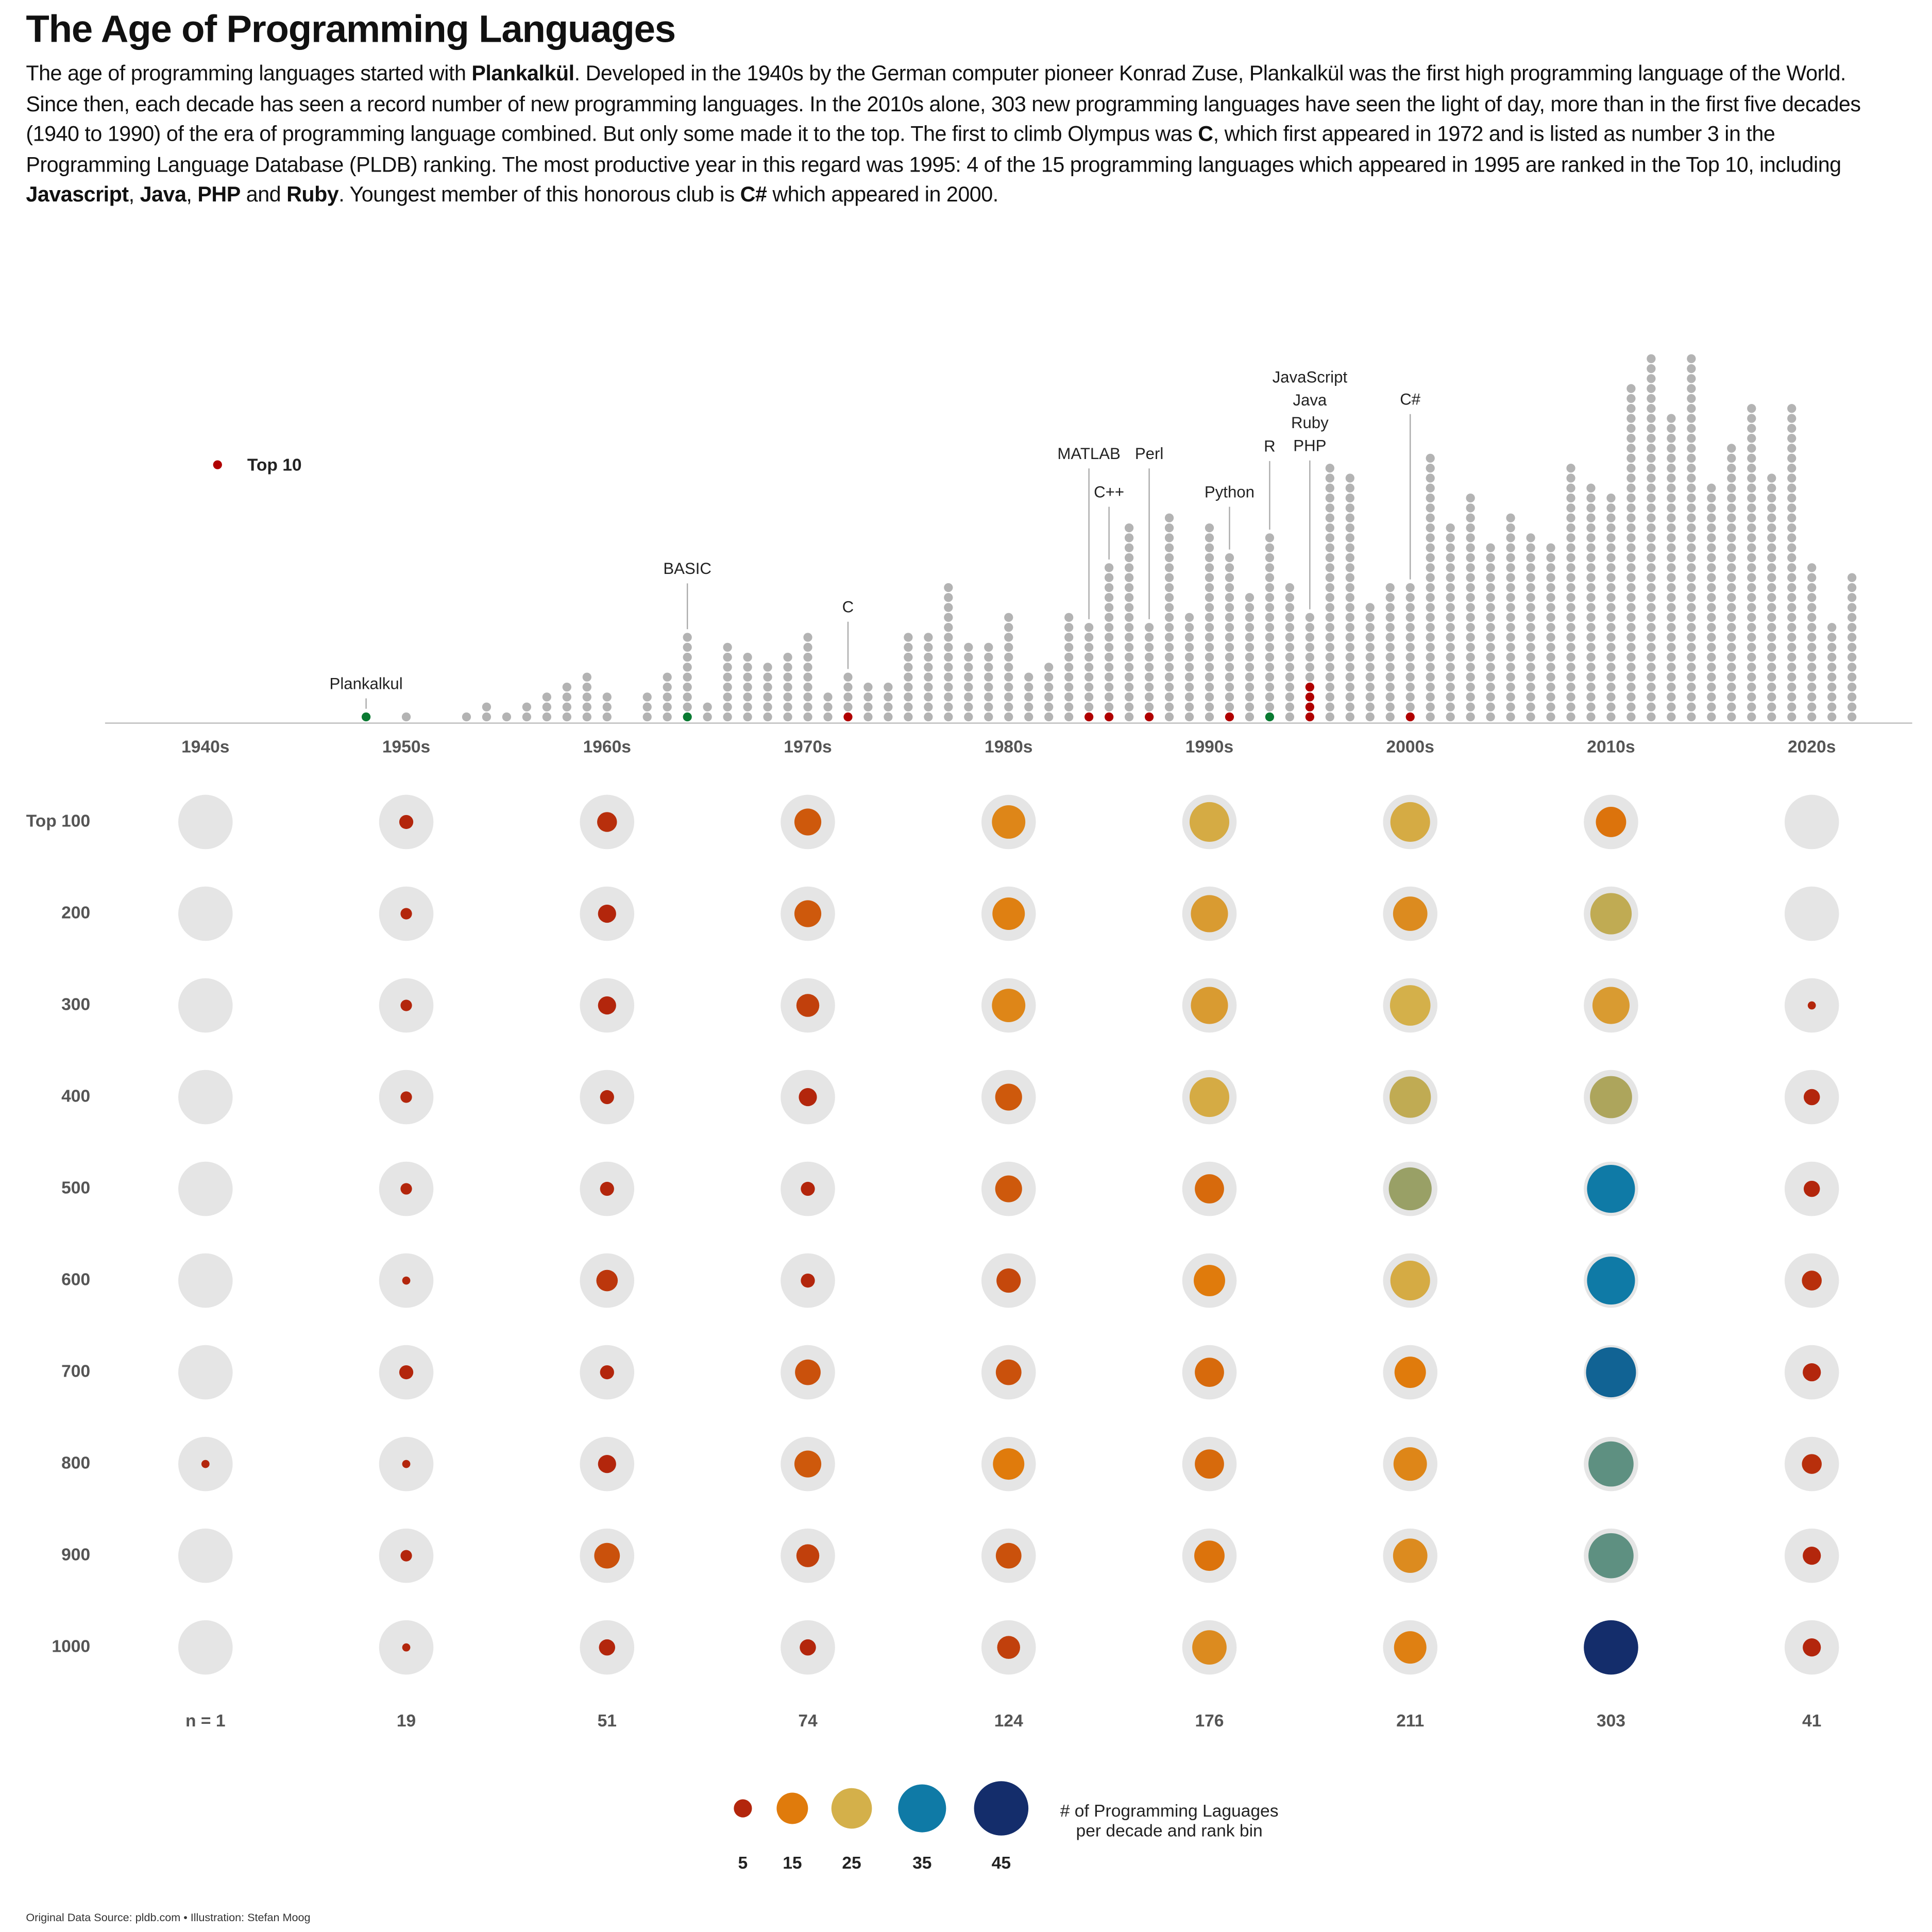  What do you see at coordinates (1310, 400) in the screenshot?
I see `annotation: Java` at bounding box center [1310, 400].